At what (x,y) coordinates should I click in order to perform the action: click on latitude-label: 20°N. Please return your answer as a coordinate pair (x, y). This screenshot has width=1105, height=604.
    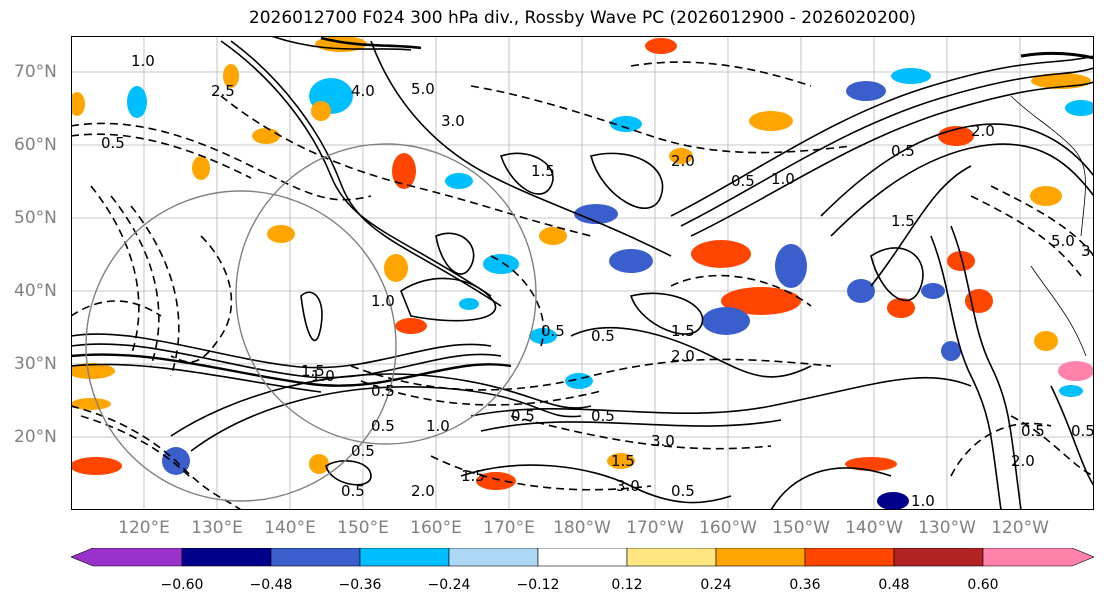
    Looking at the image, I should click on (35, 437).